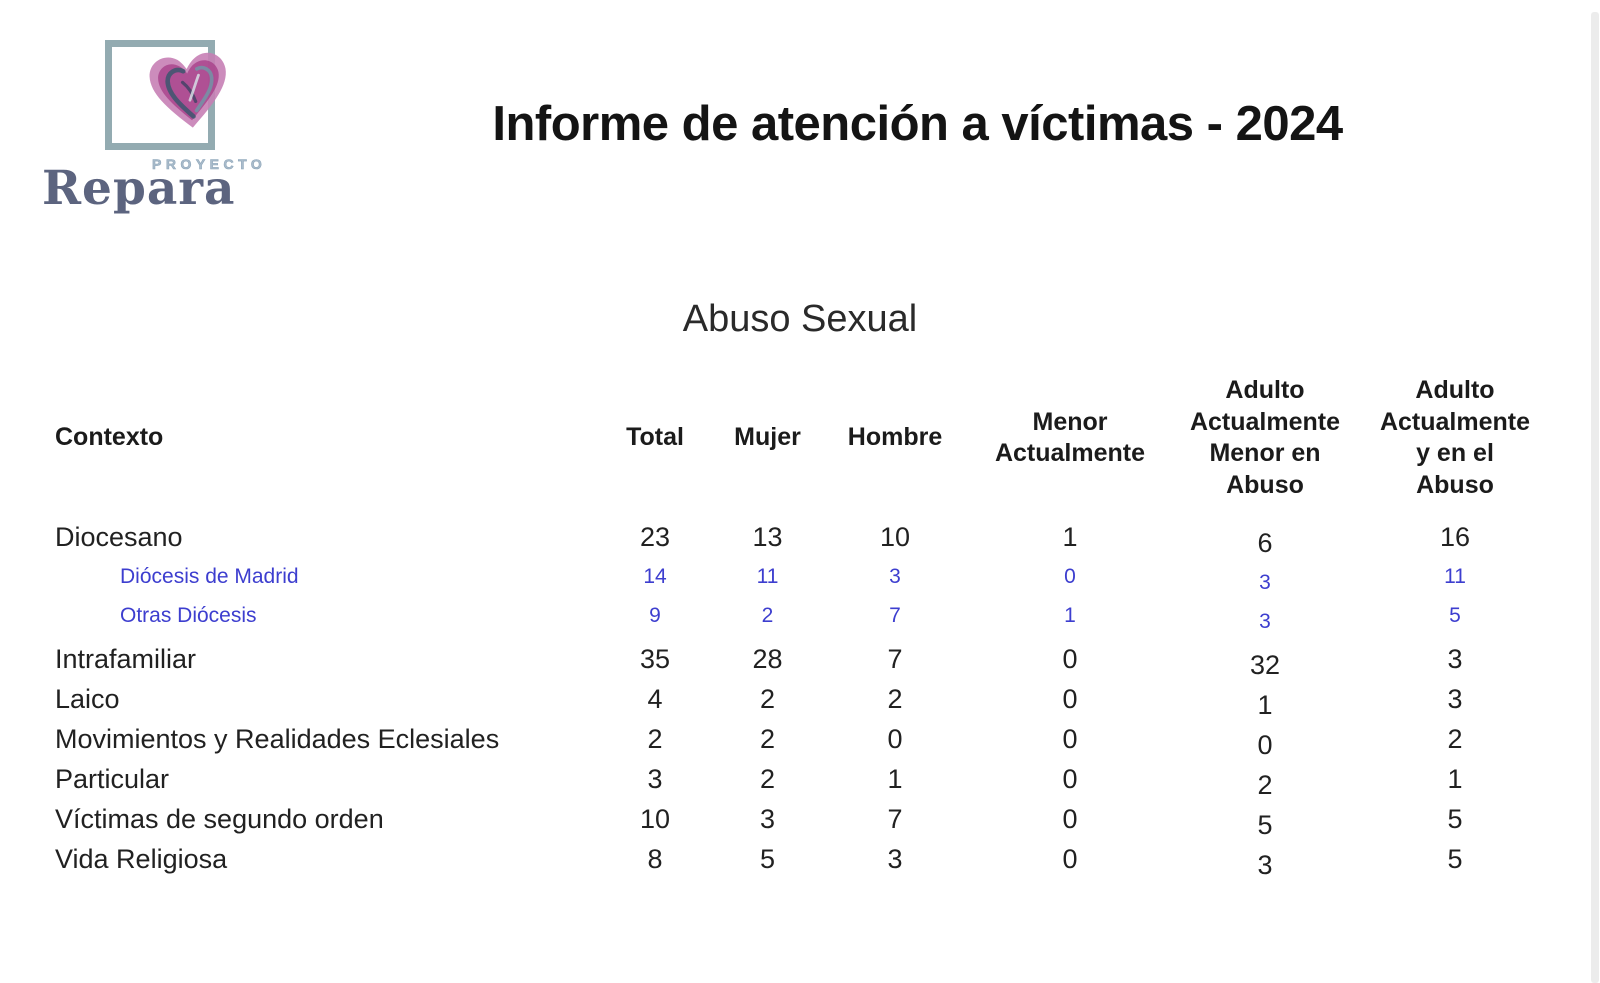 The height and width of the screenshot is (983, 1600). I want to click on row-label: Otras Diócesis, so click(188, 615).